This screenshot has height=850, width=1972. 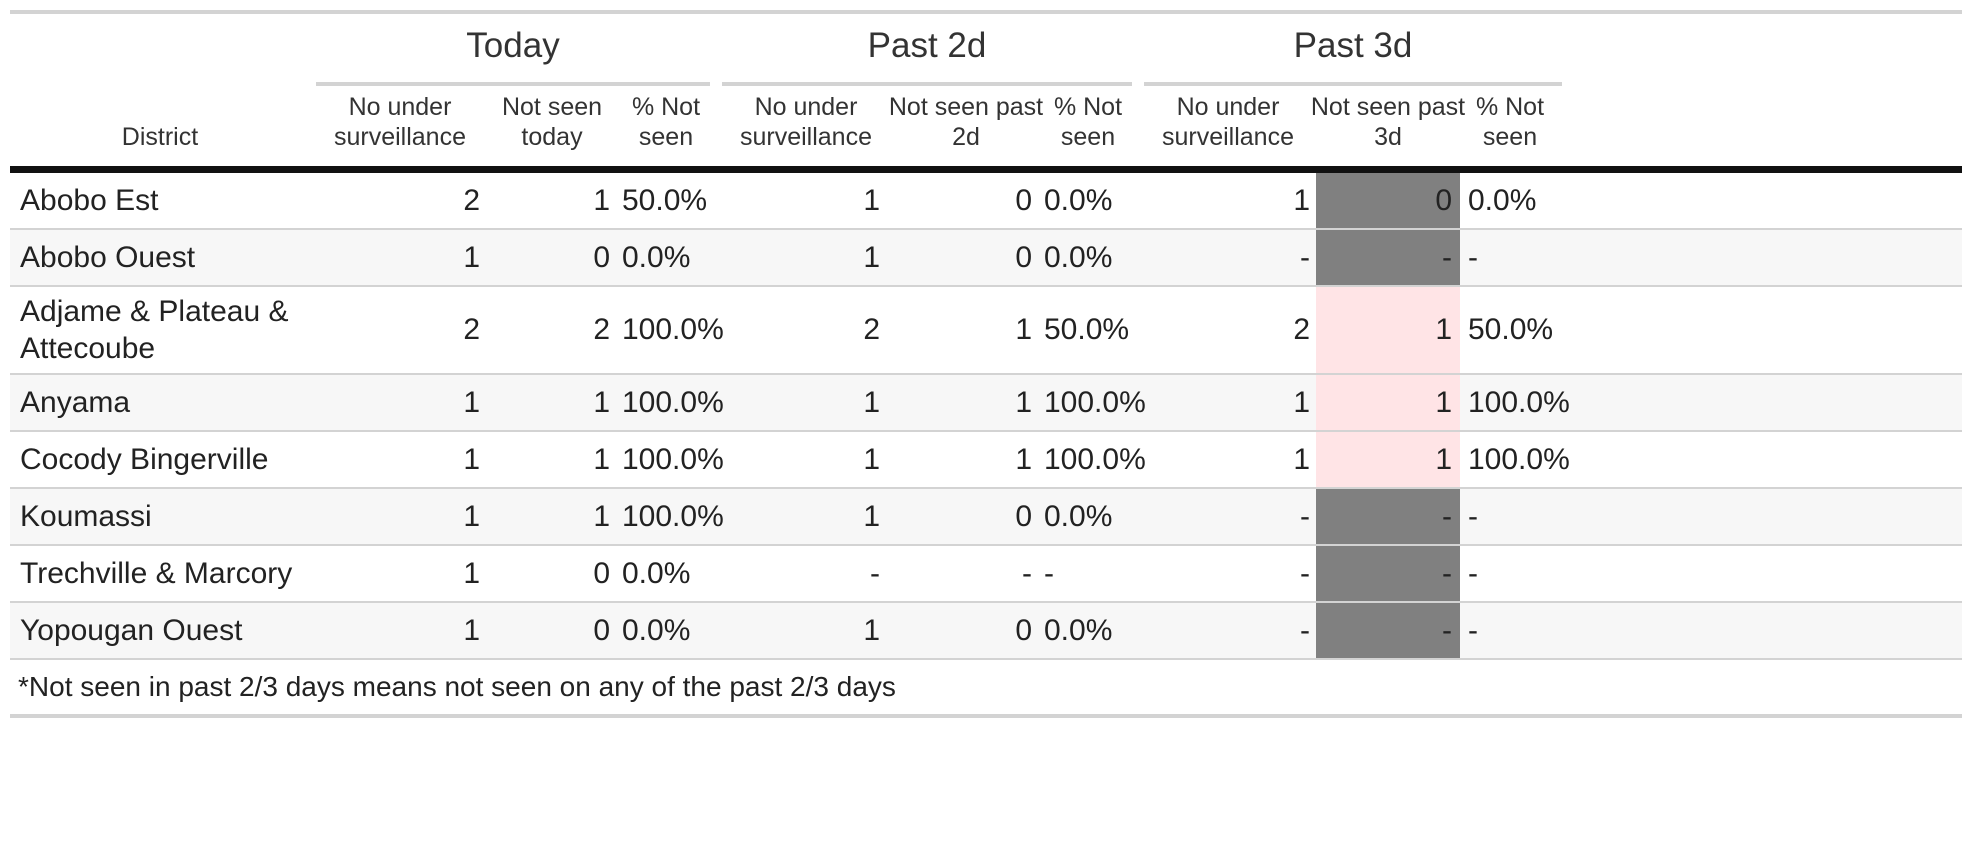 I want to click on table-row: Abobo Est 2 1 50.0% 1 0 0.0% 1 0 0.0%, so click(x=986, y=201).